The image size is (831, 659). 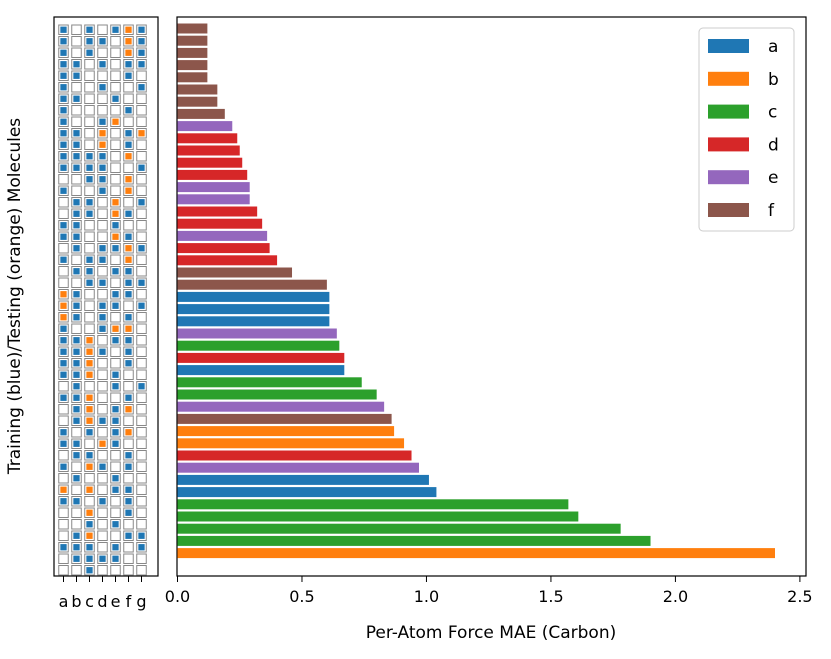 I want to click on x-tick-label: 0.0, so click(x=177, y=596).